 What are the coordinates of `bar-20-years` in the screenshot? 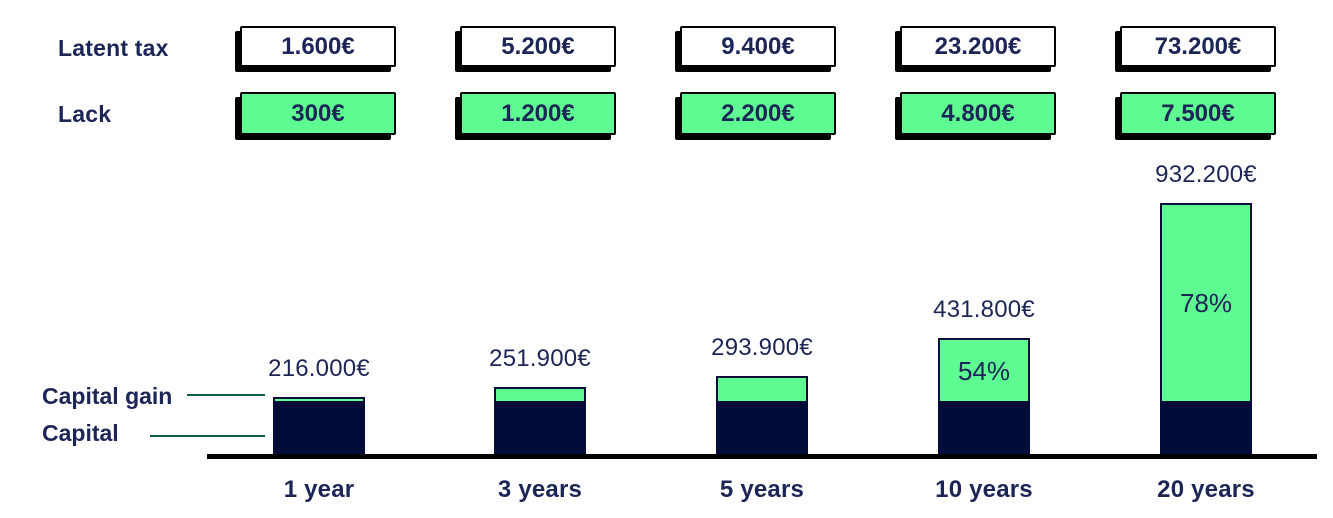 It's located at (1206, 329).